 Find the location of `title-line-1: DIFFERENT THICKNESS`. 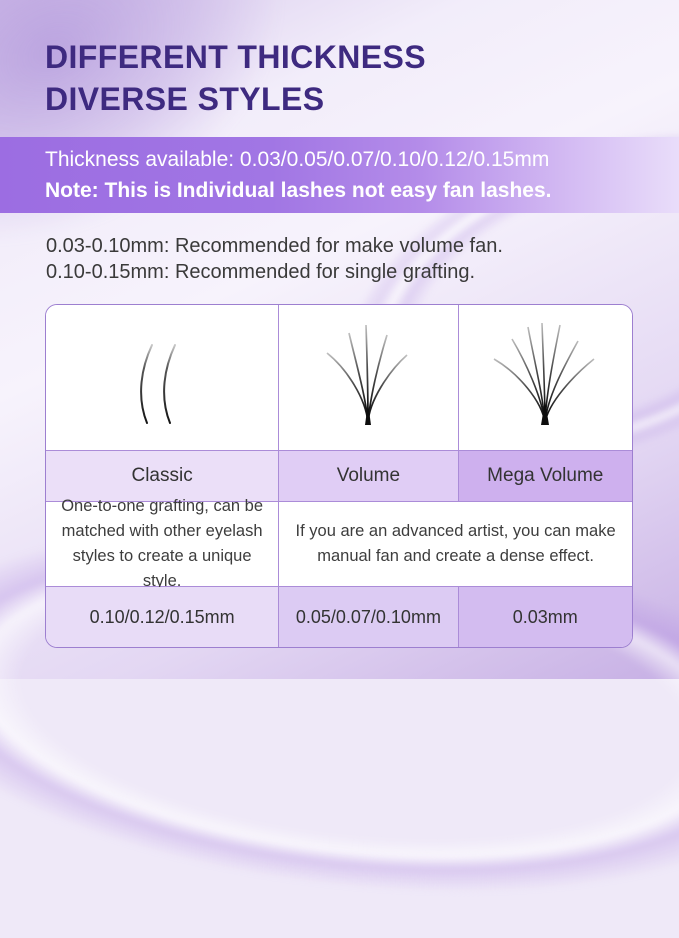

title-line-1: DIFFERENT THICKNESS is located at coordinates (235, 57).